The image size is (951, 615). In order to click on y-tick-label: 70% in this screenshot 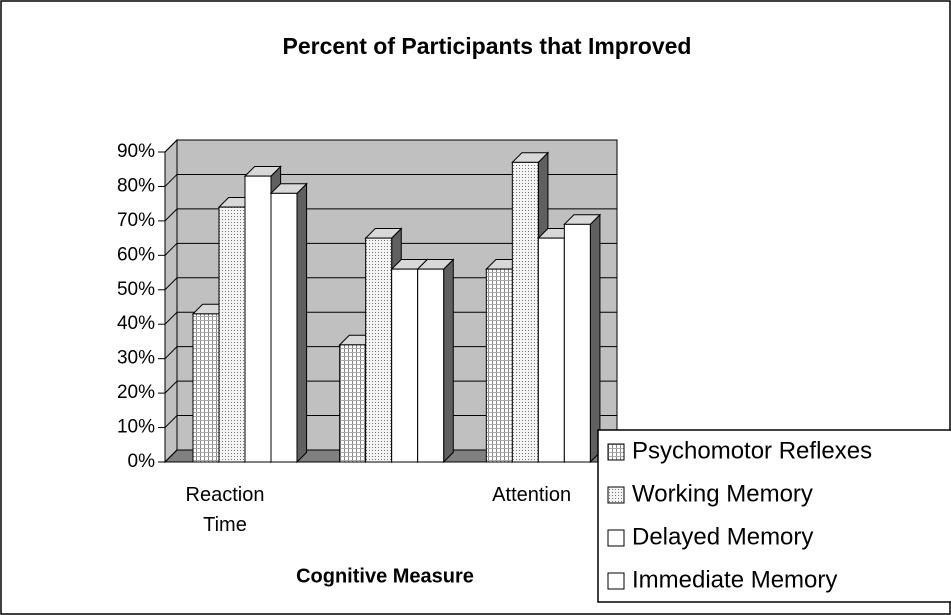, I will do `click(136, 220)`.